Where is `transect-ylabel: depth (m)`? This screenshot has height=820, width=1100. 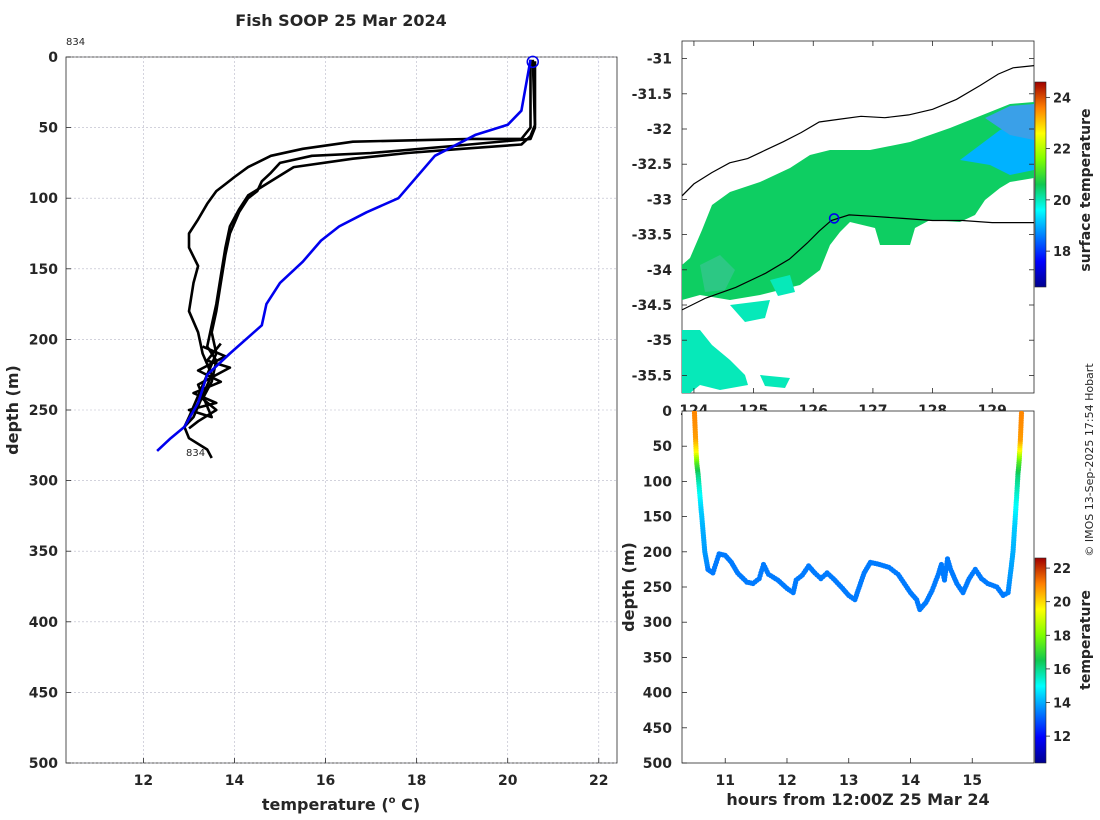 transect-ylabel: depth (m) is located at coordinates (628, 587).